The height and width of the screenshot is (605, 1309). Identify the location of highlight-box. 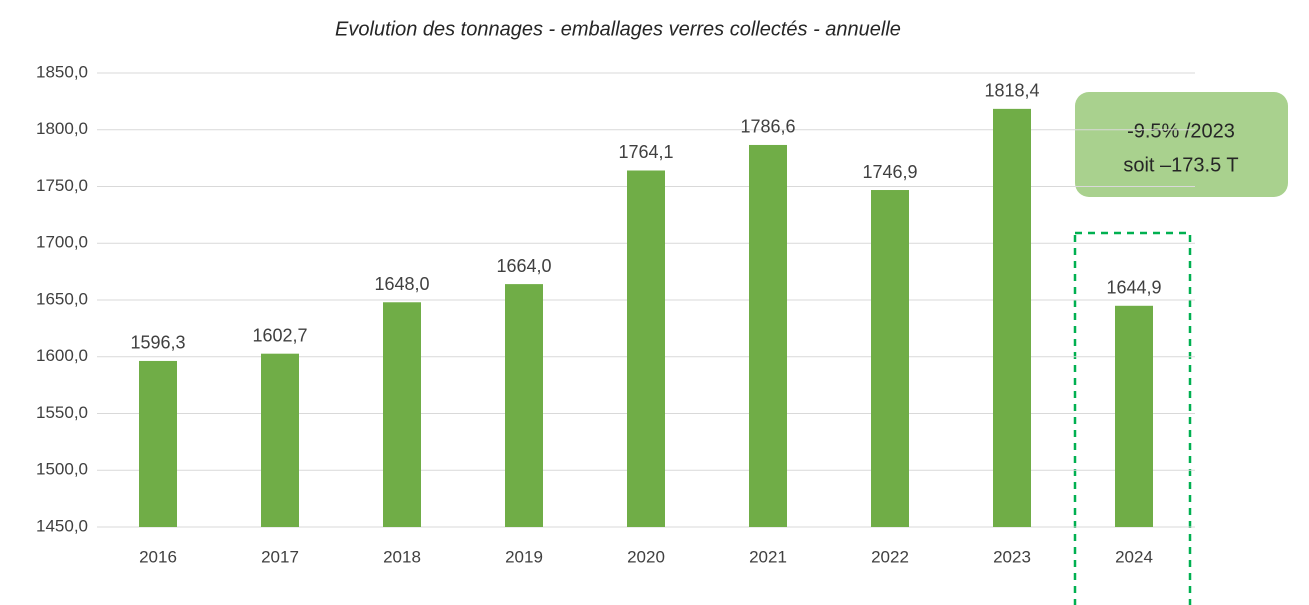
(1132, 418).